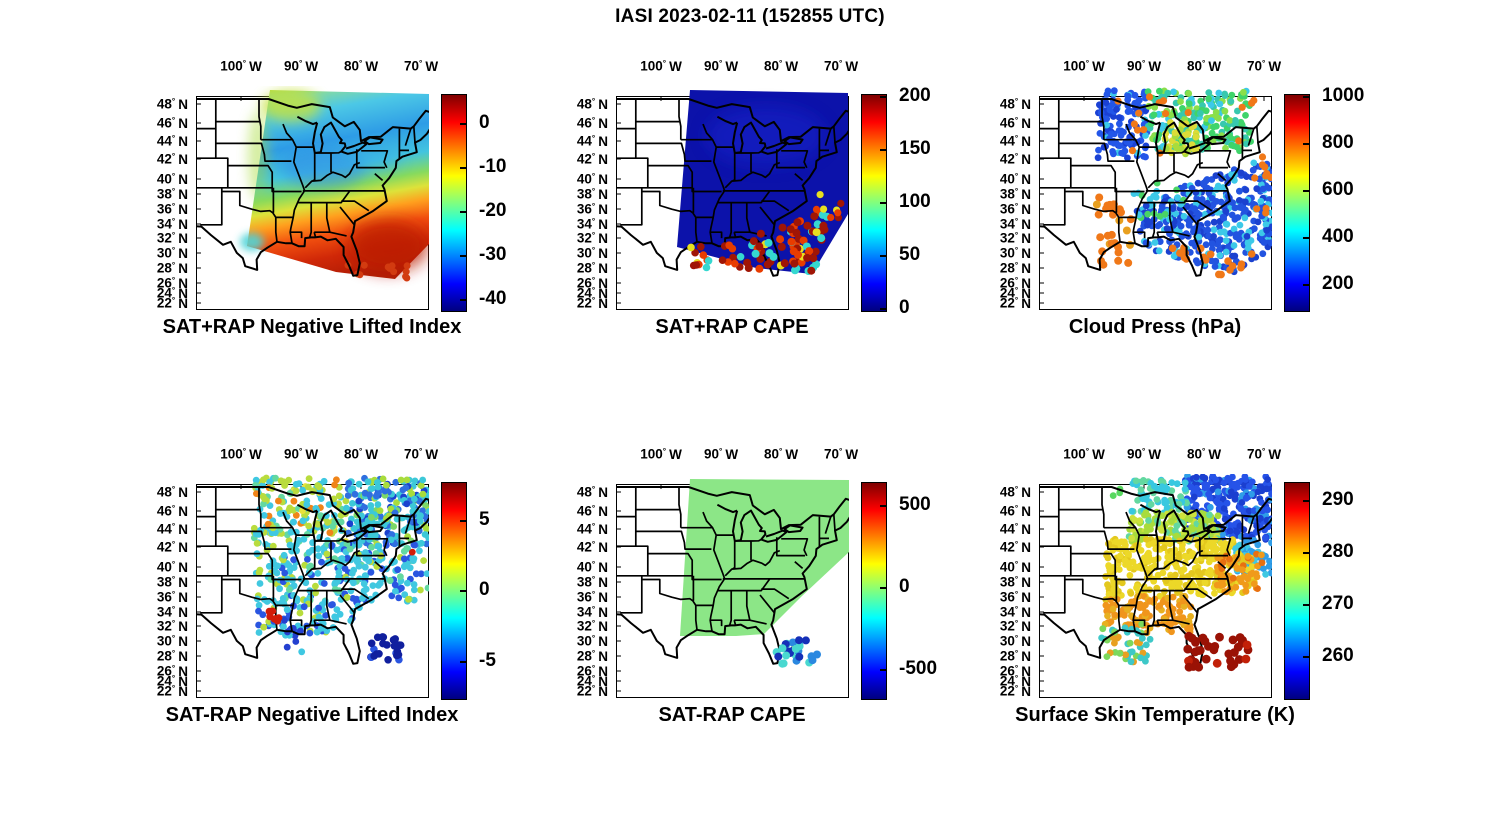 This screenshot has width=1500, height=825. I want to click on colorbar-tick-label: 150, so click(915, 149).